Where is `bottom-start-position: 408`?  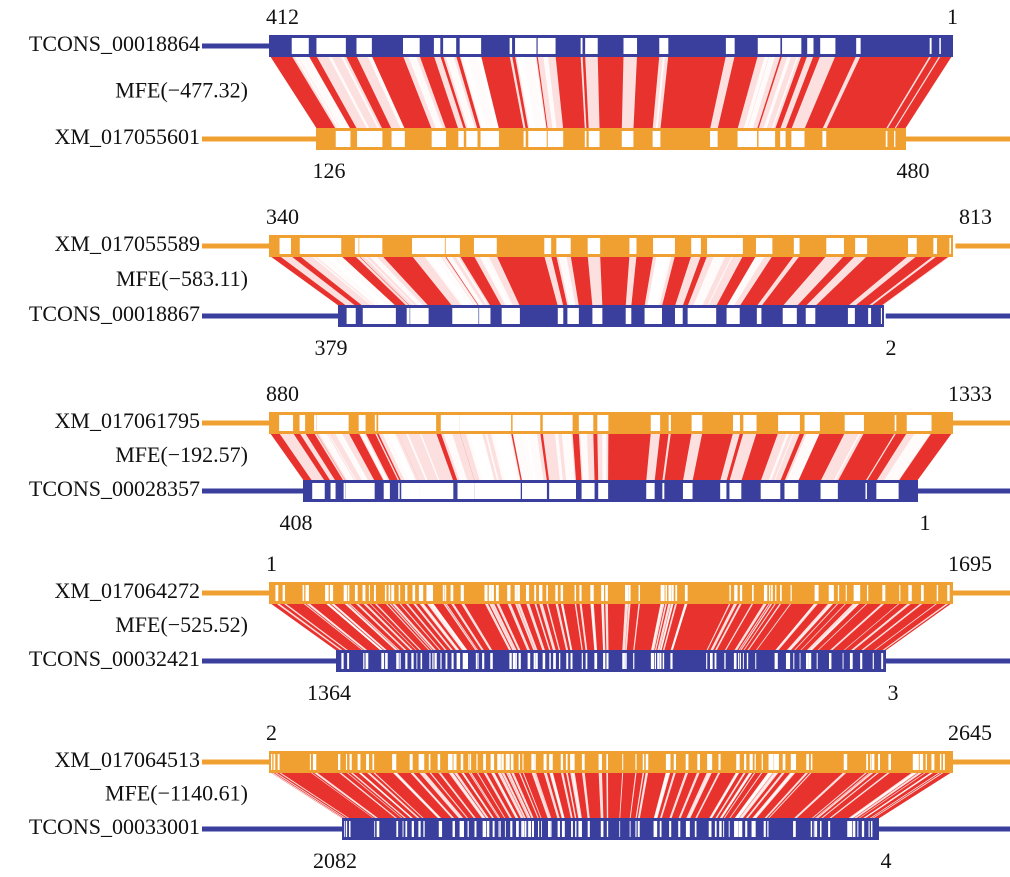
bottom-start-position: 408 is located at coordinates (296, 522).